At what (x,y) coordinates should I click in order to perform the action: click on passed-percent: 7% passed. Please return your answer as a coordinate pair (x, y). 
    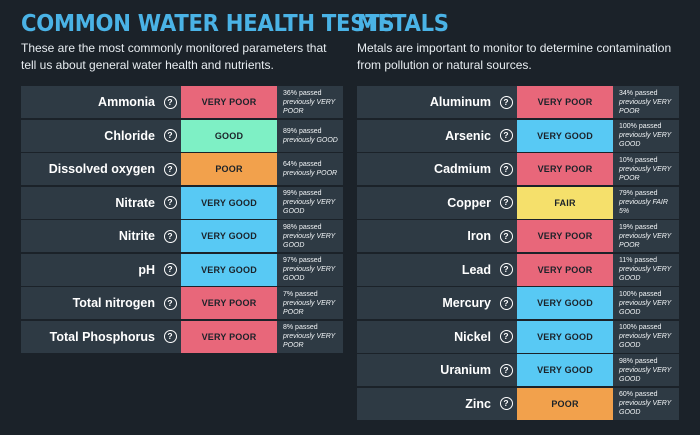
    Looking at the image, I should click on (300, 294).